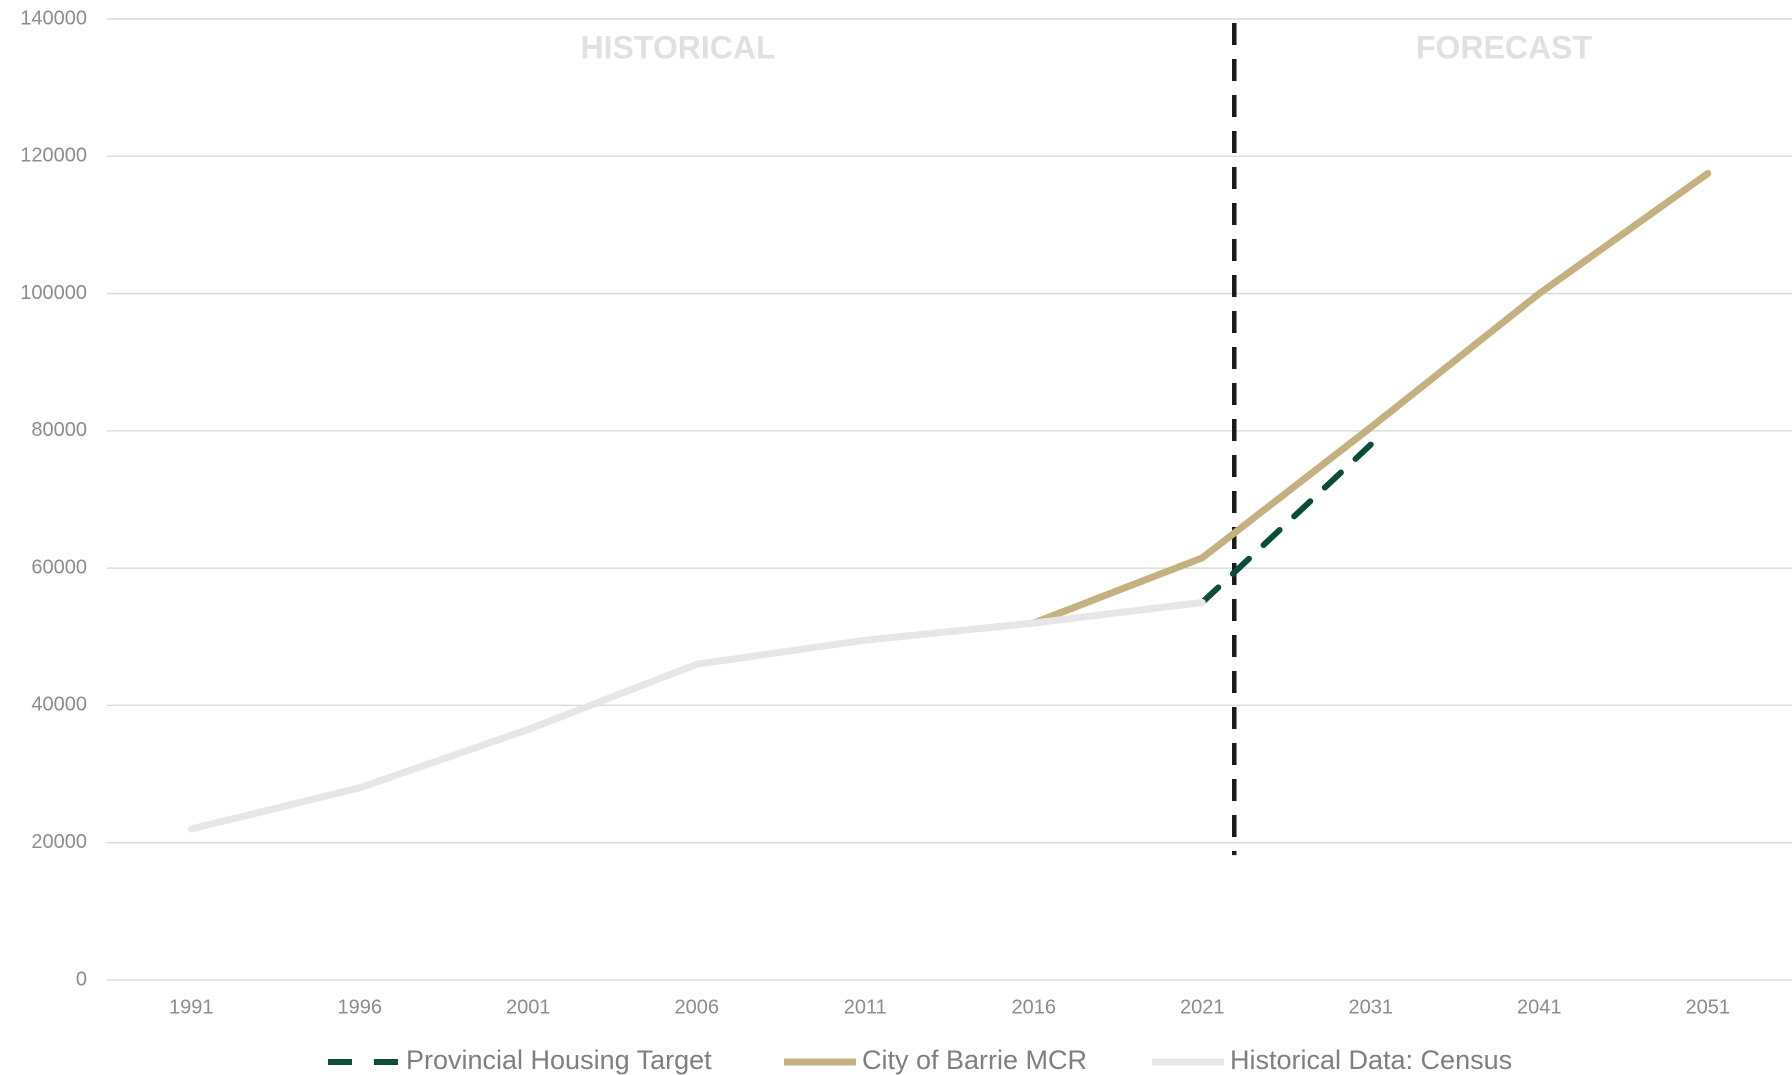 Image resolution: width=1792 pixels, height=1075 pixels. What do you see at coordinates (191, 1007) in the screenshot?
I see `x-tick-label: 1991` at bounding box center [191, 1007].